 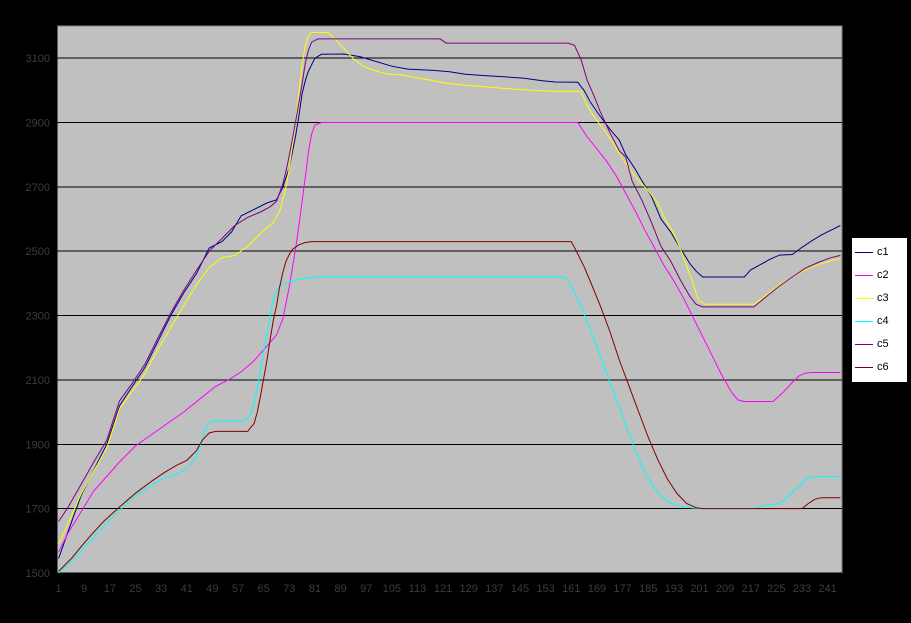 What do you see at coordinates (776, 589) in the screenshot?
I see `x-axis-label: 225` at bounding box center [776, 589].